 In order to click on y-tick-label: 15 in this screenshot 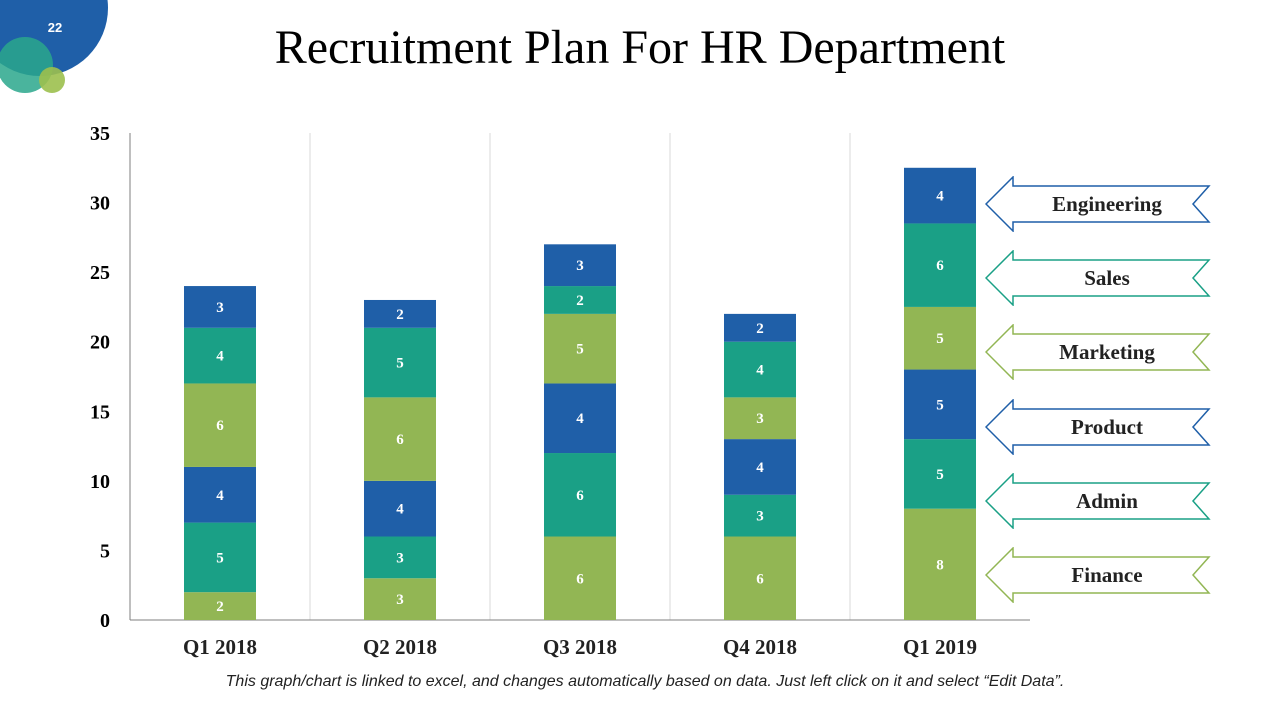, I will do `click(100, 412)`.